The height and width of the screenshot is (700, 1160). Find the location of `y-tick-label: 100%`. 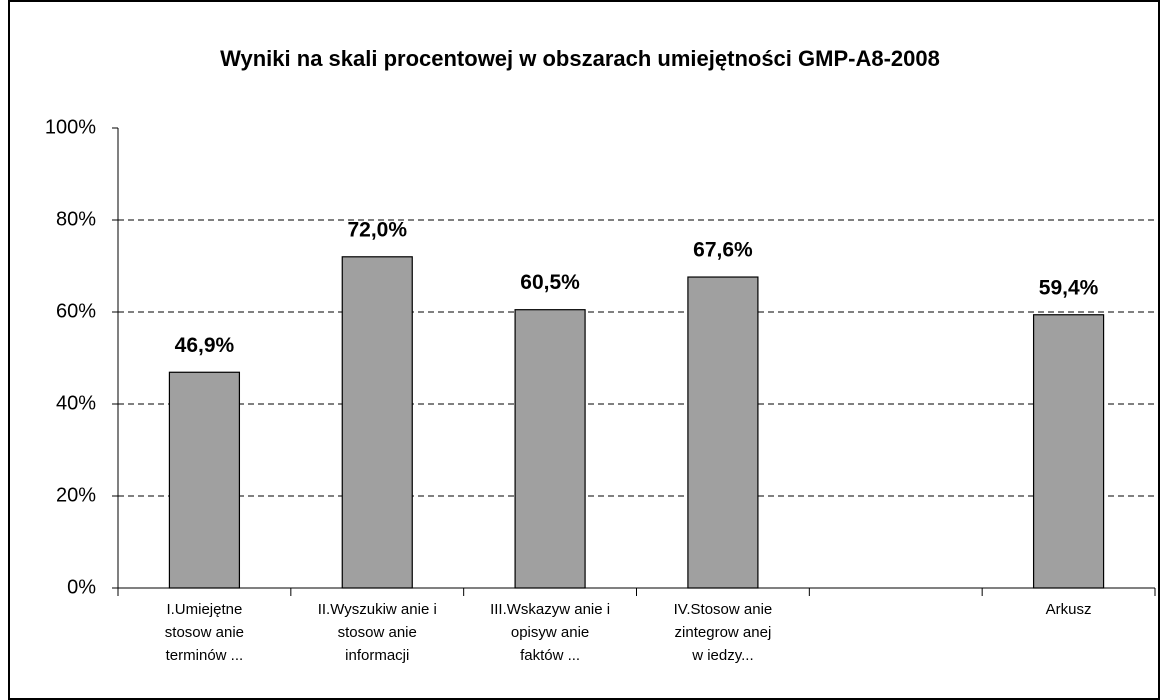

y-tick-label: 100% is located at coordinates (70, 127).